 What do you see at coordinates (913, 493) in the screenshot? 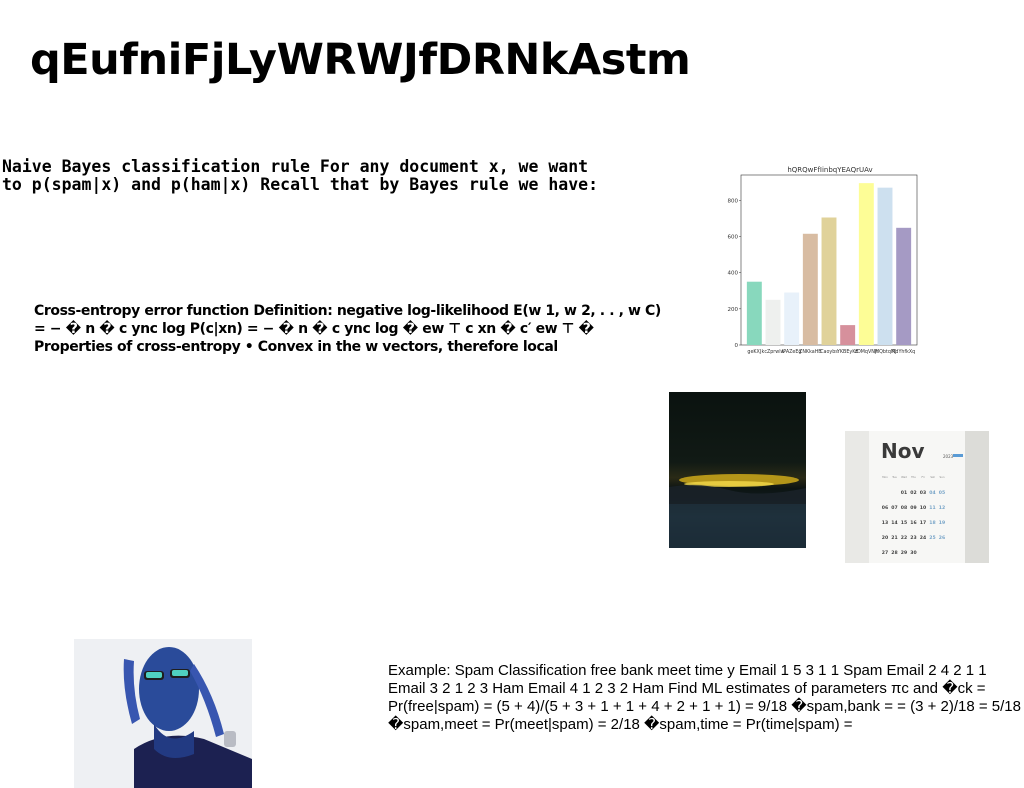
I see `calendar-day: 02` at bounding box center [913, 493].